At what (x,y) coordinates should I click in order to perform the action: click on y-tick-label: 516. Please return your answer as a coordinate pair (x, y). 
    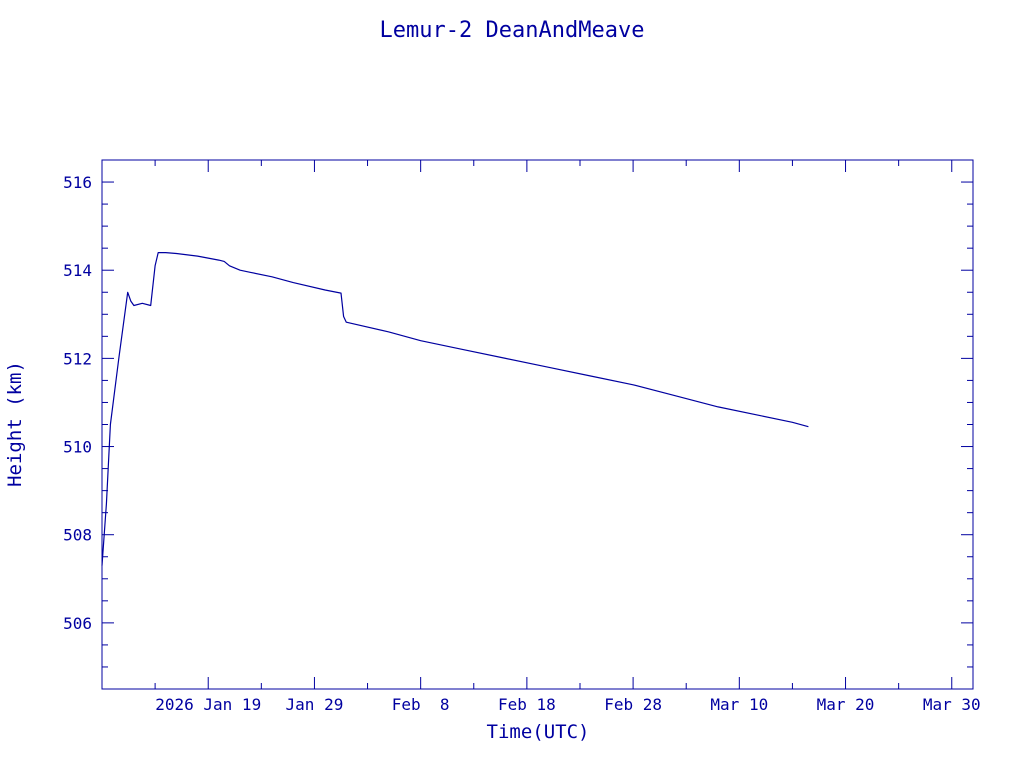
    Looking at the image, I should click on (77, 182).